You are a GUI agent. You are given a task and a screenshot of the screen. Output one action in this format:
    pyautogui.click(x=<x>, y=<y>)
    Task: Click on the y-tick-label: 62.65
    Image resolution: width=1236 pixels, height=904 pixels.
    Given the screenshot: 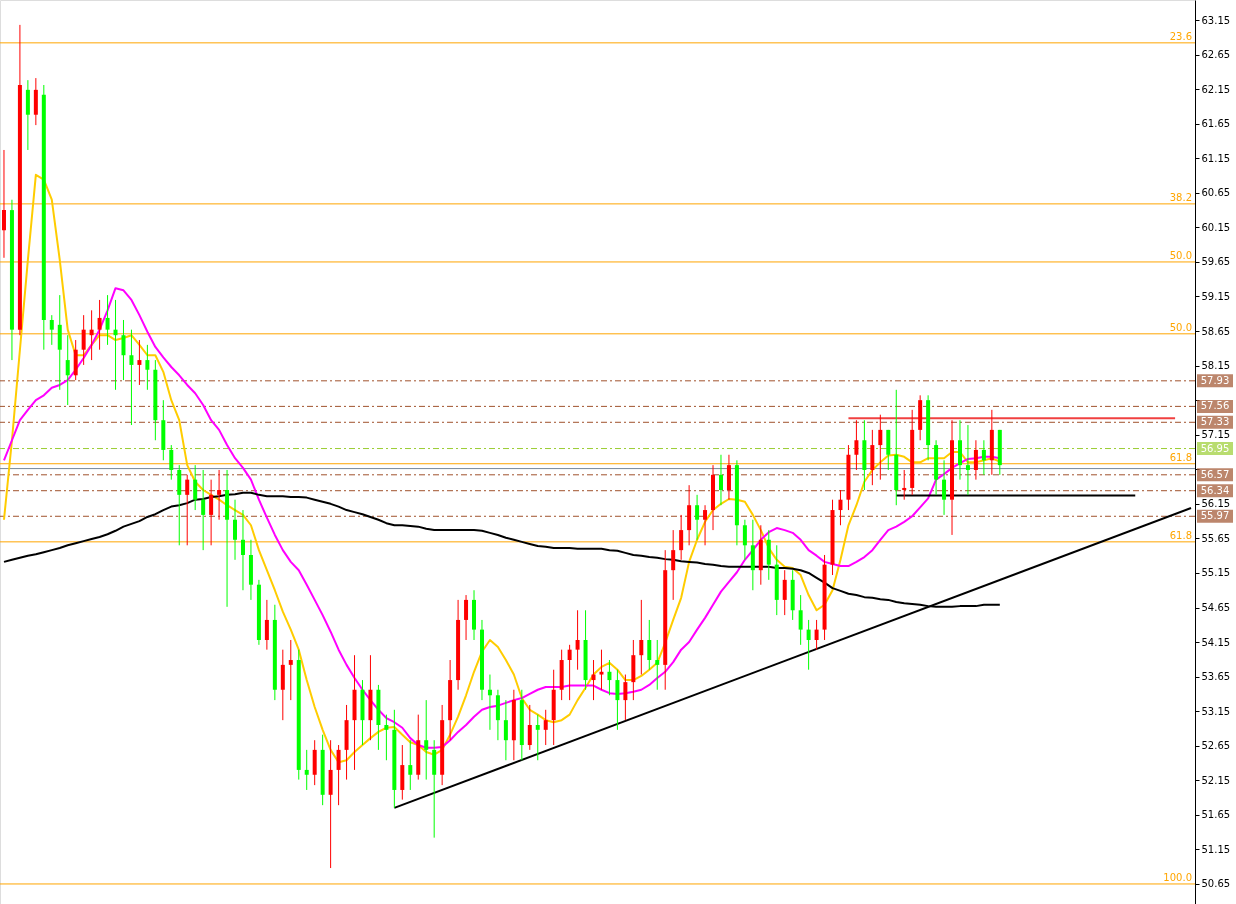 What is the action you would take?
    pyautogui.click(x=1216, y=55)
    